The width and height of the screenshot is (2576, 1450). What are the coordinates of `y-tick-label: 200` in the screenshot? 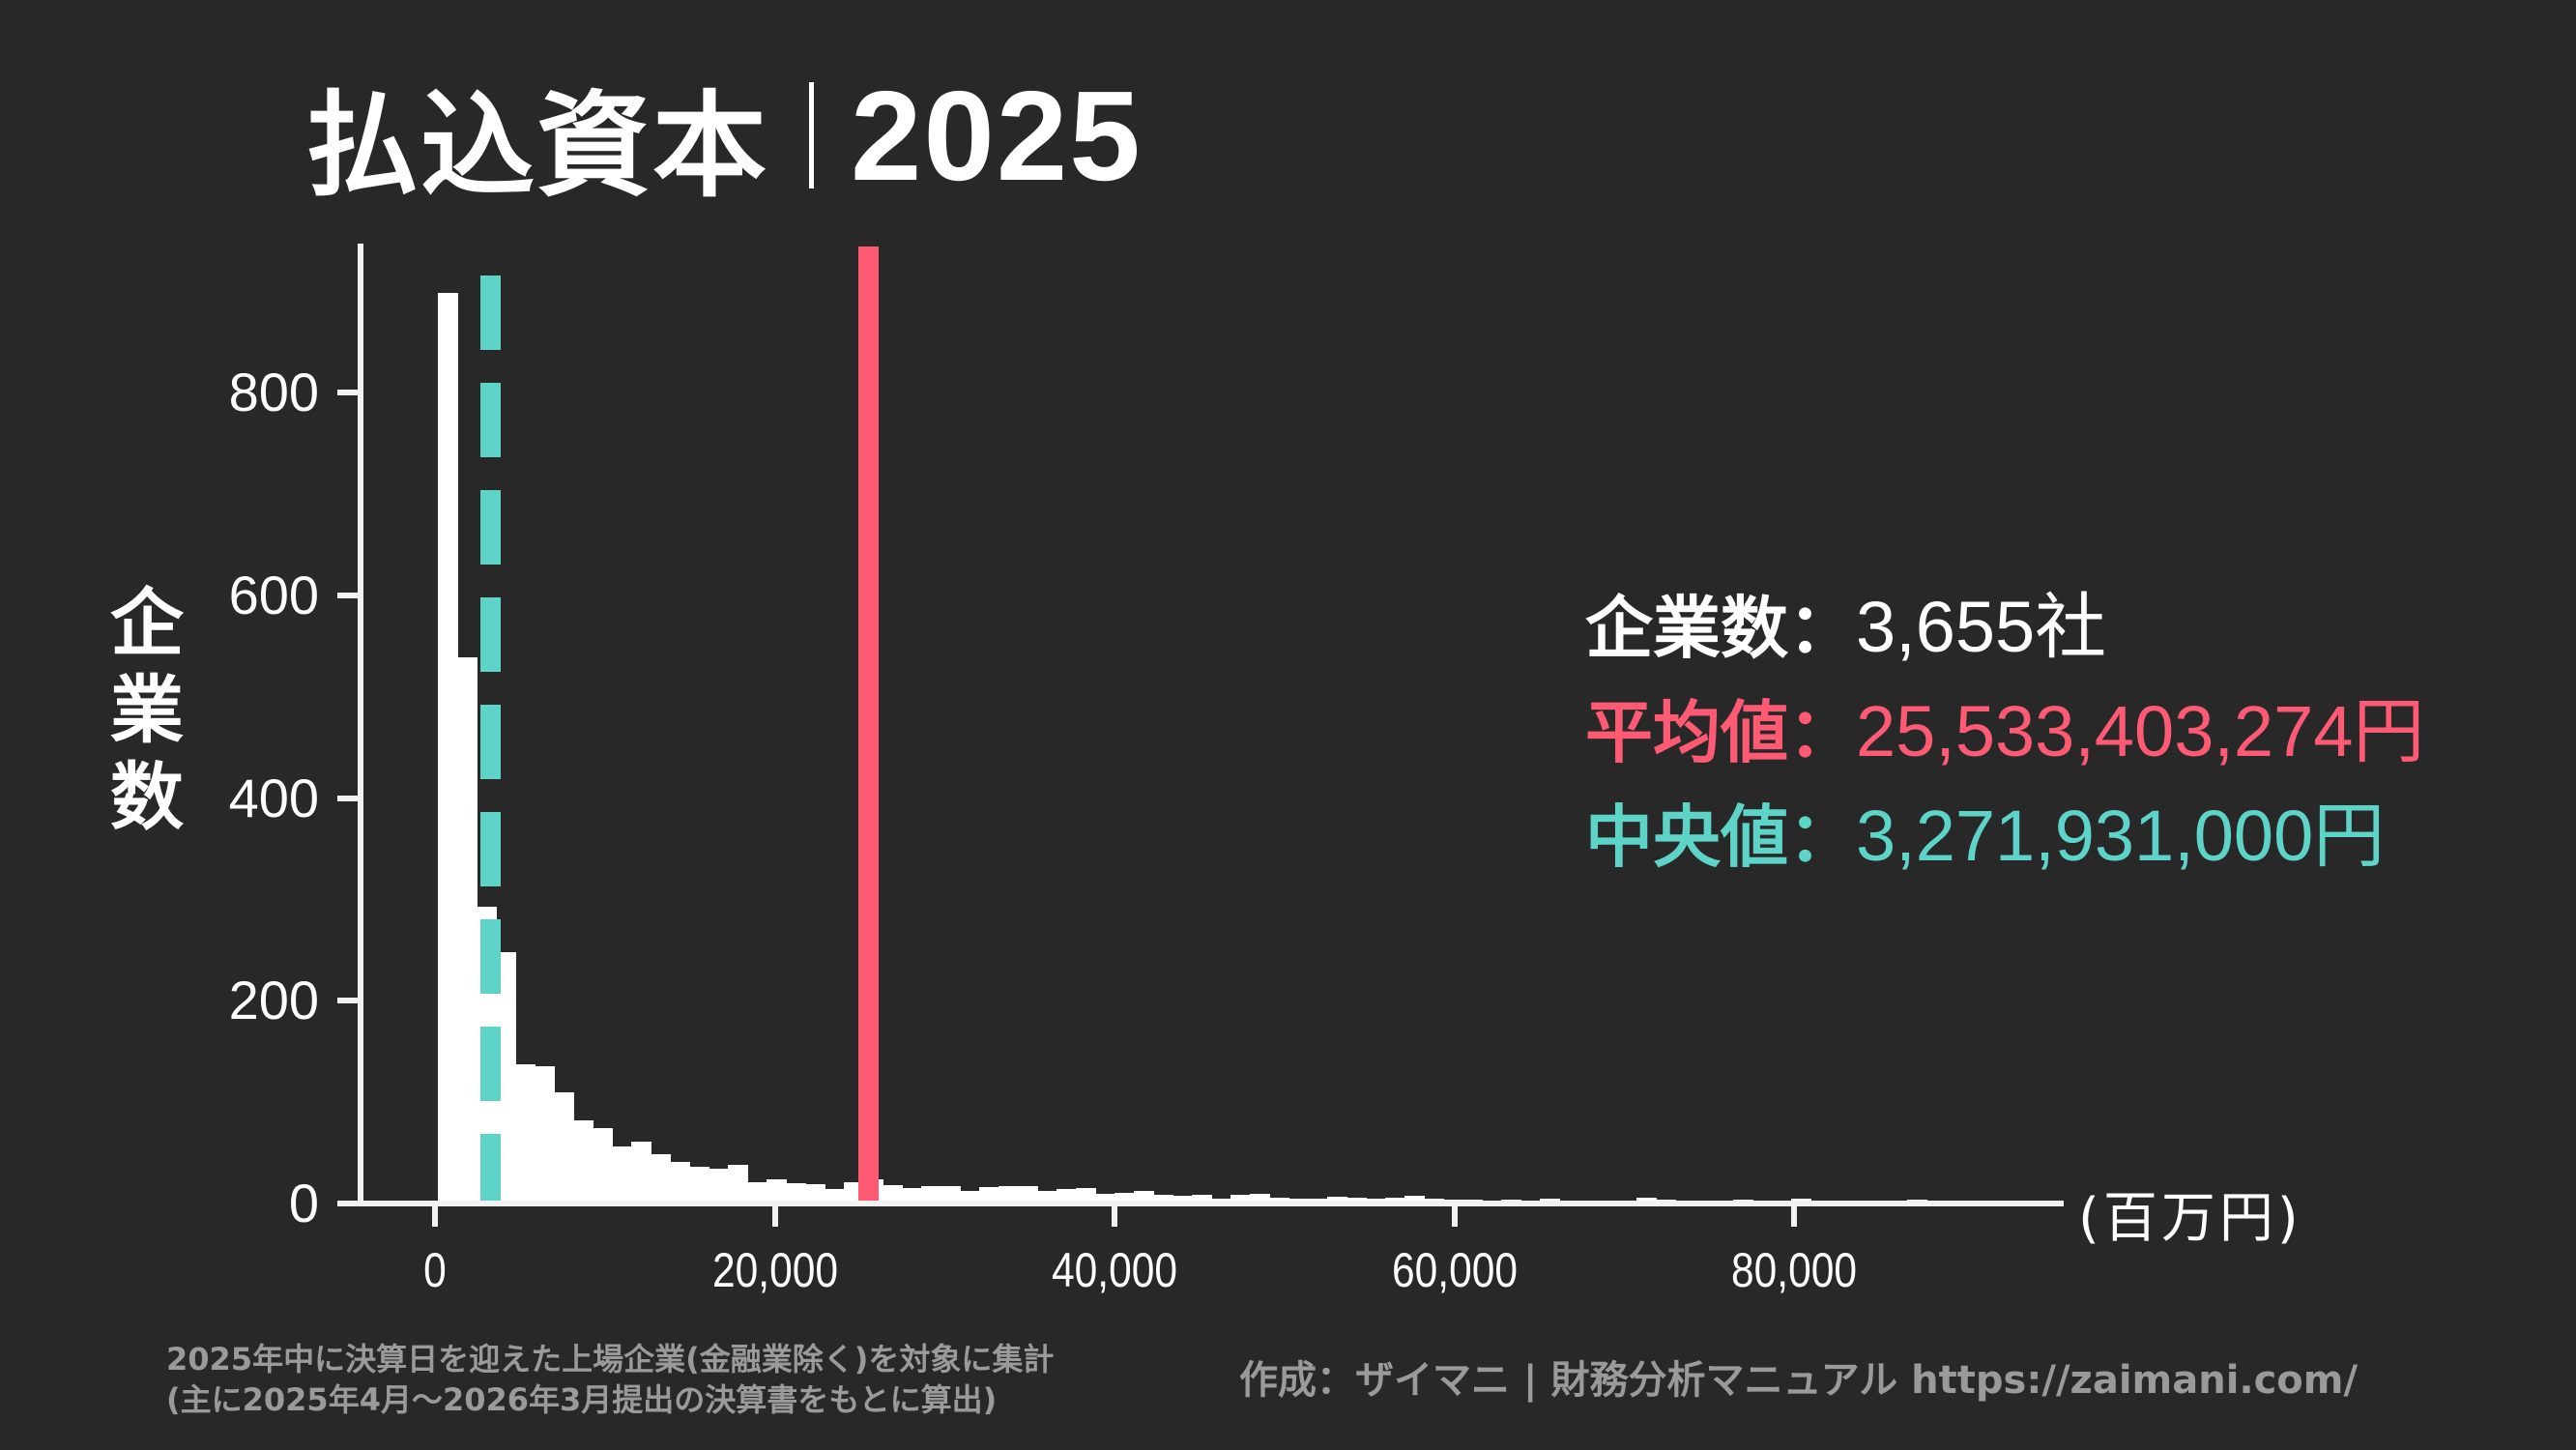 It's located at (273, 1000).